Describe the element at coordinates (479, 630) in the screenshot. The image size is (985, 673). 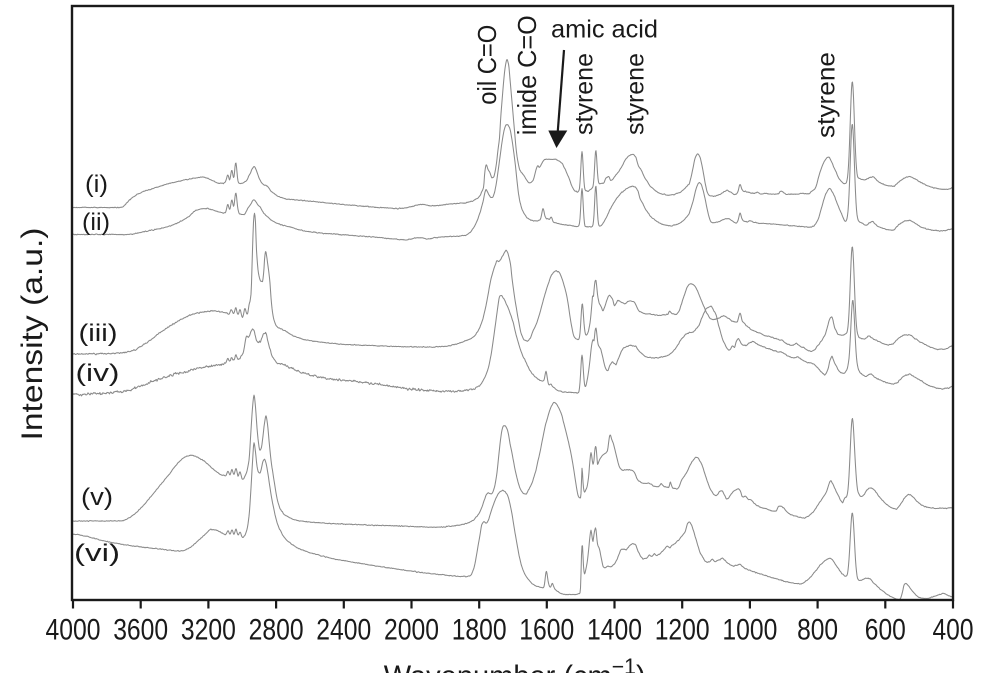
I see `svg-text: 1800` at that location.